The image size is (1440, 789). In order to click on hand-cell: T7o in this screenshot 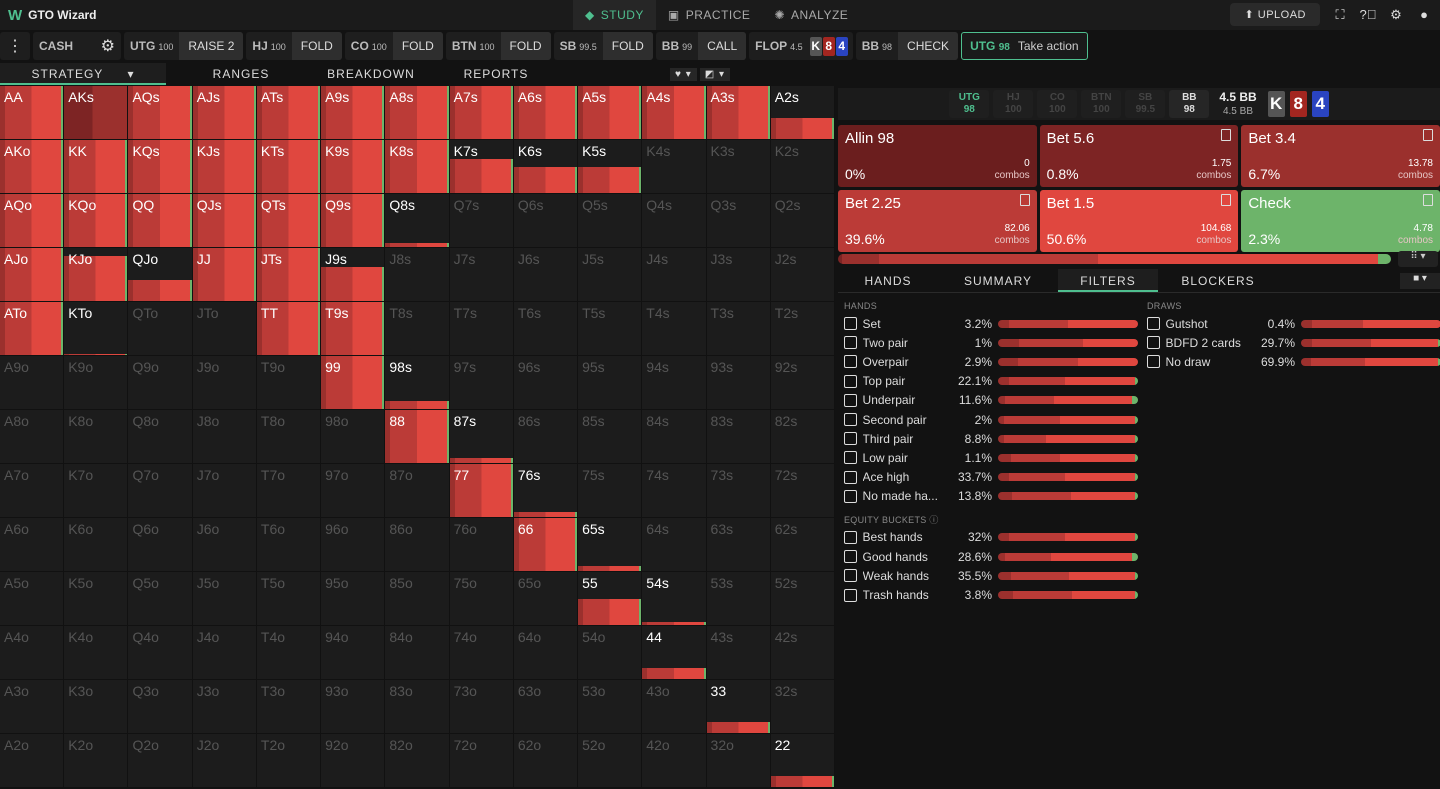, I will do `click(289, 491)`.